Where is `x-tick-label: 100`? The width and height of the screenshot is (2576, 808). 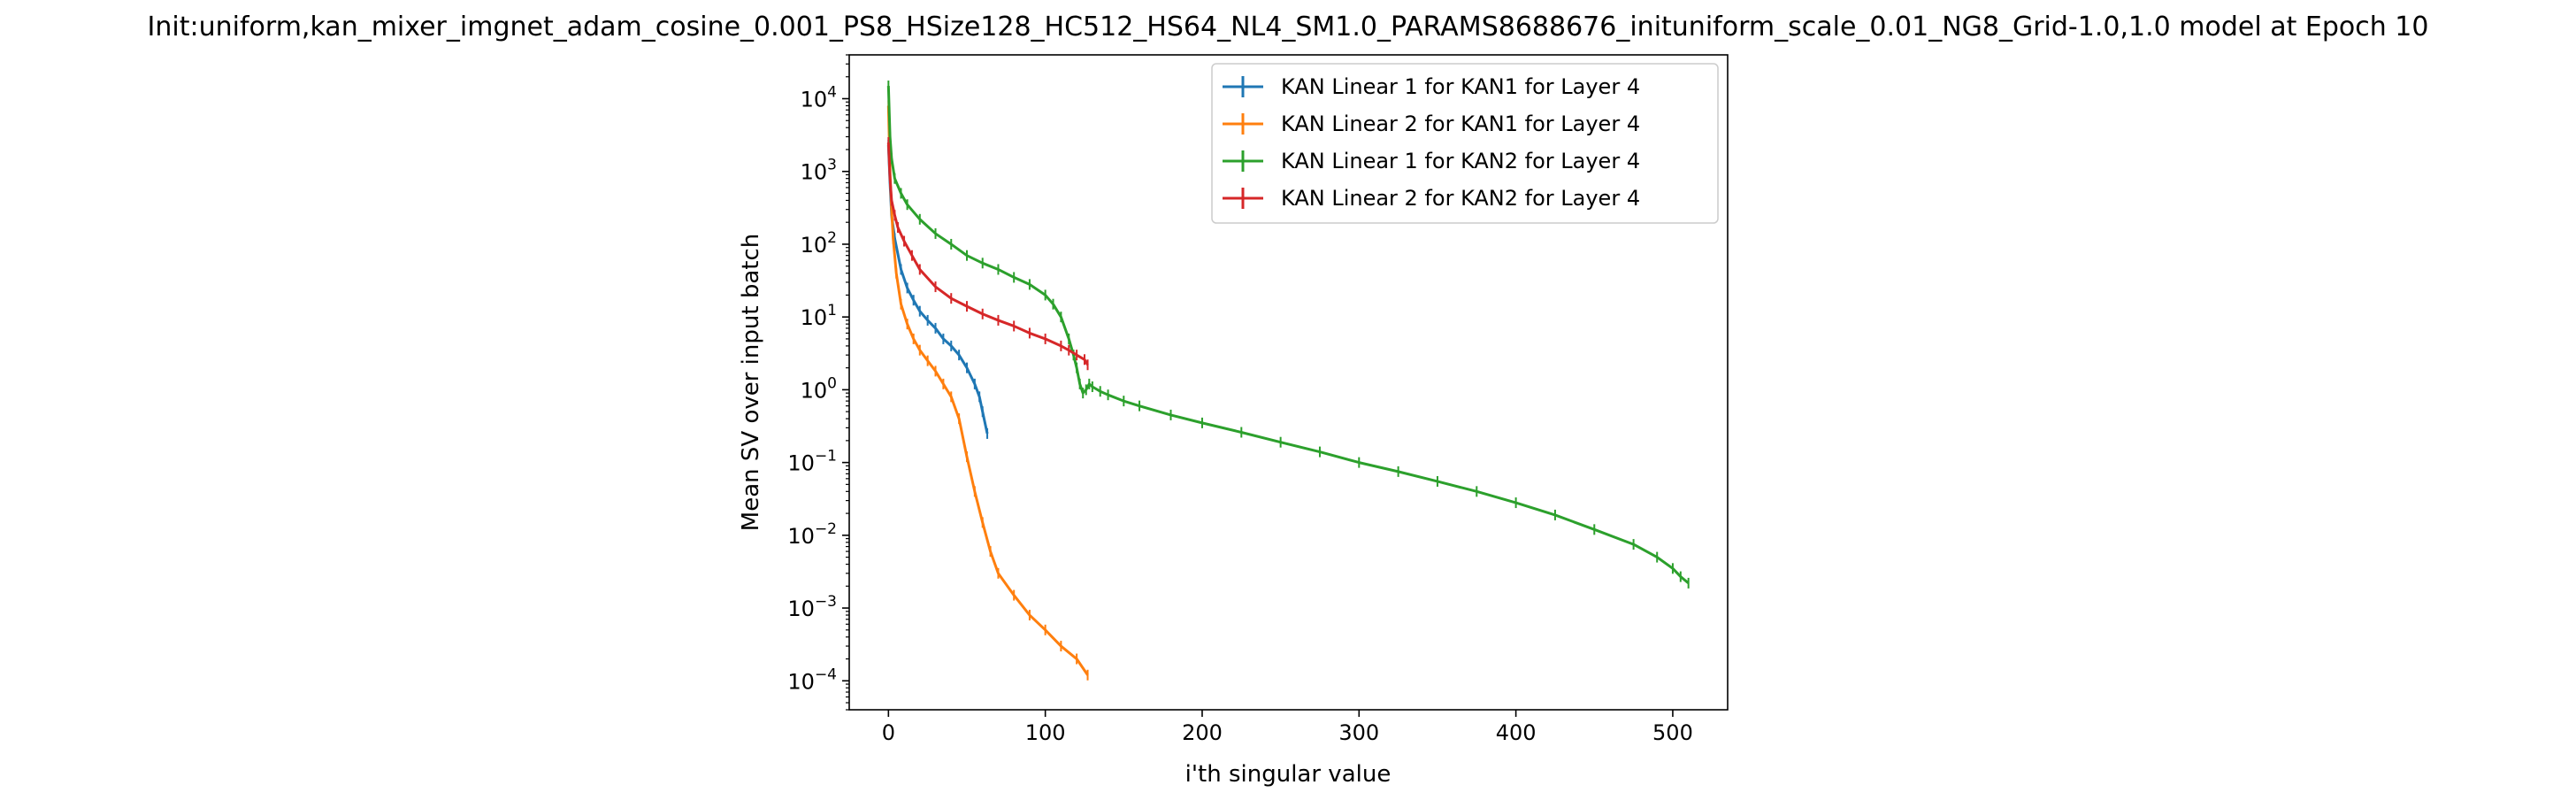 x-tick-label: 100 is located at coordinates (1045, 732).